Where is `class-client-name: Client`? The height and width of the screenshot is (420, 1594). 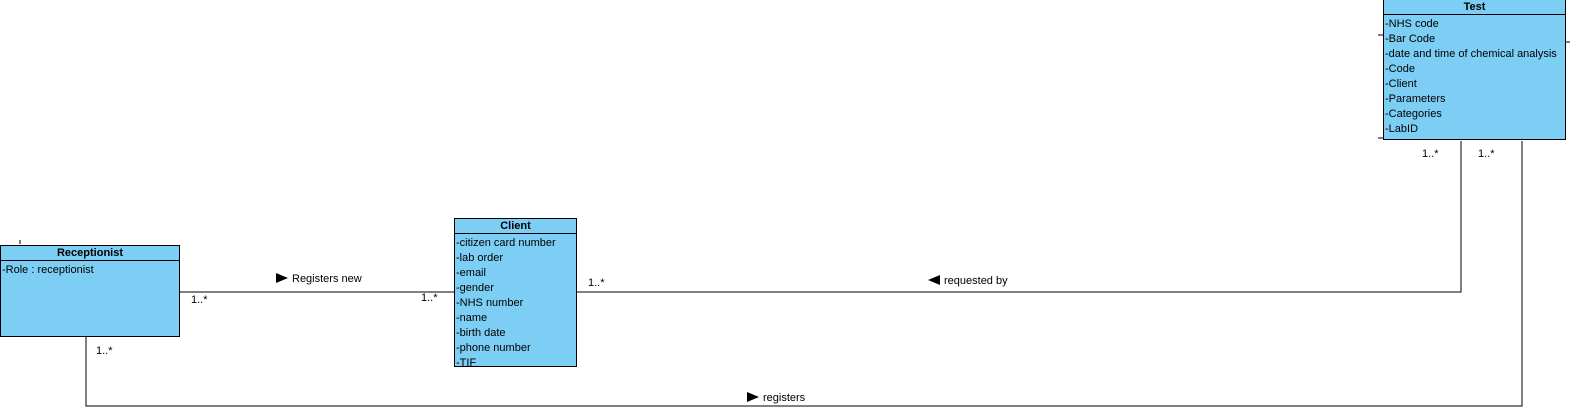 class-client-name: Client is located at coordinates (515, 226).